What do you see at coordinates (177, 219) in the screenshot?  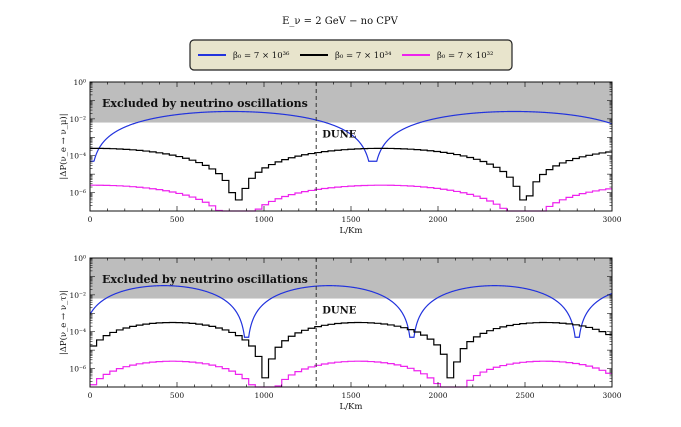 I see `top-x-tick-label: 500` at bounding box center [177, 219].